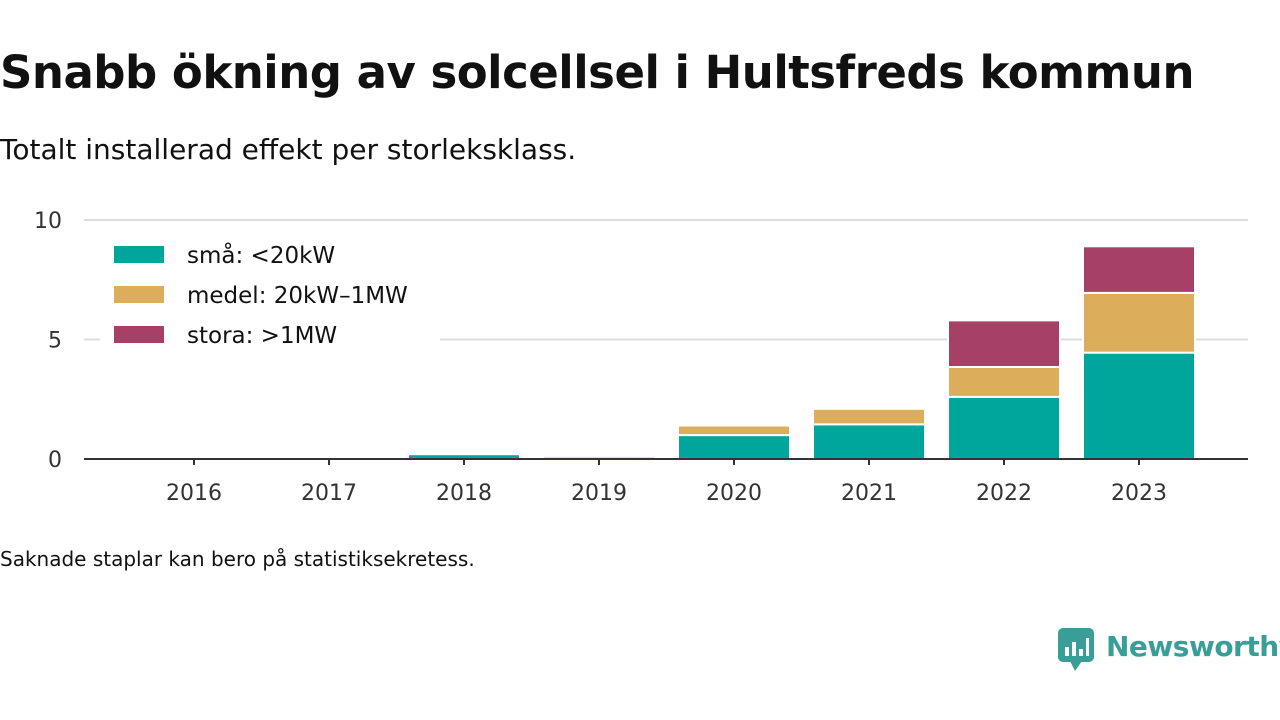 The width and height of the screenshot is (1280, 720). I want to click on x-tick-label: 2020, so click(734, 493).